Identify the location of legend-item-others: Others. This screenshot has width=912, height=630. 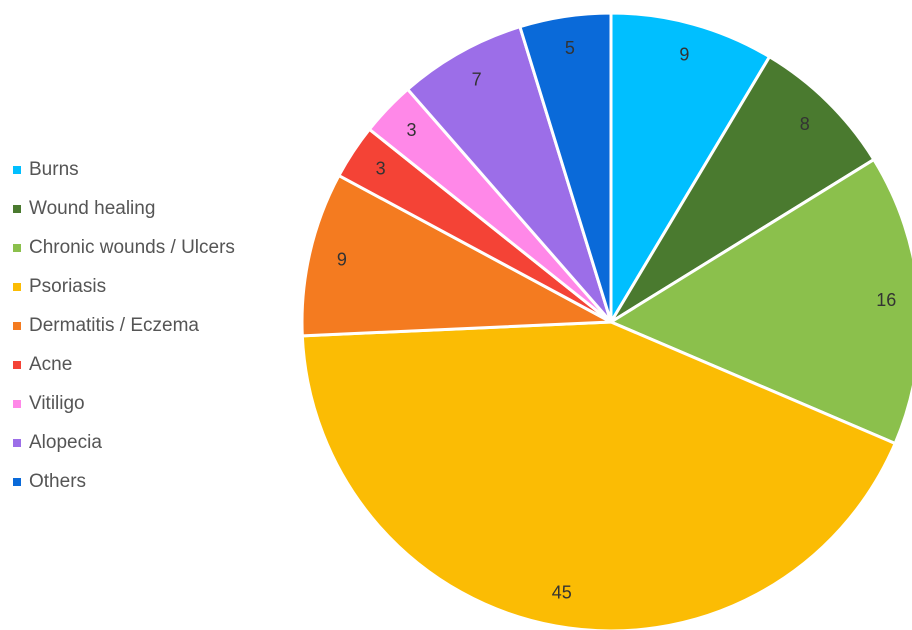
(124, 481).